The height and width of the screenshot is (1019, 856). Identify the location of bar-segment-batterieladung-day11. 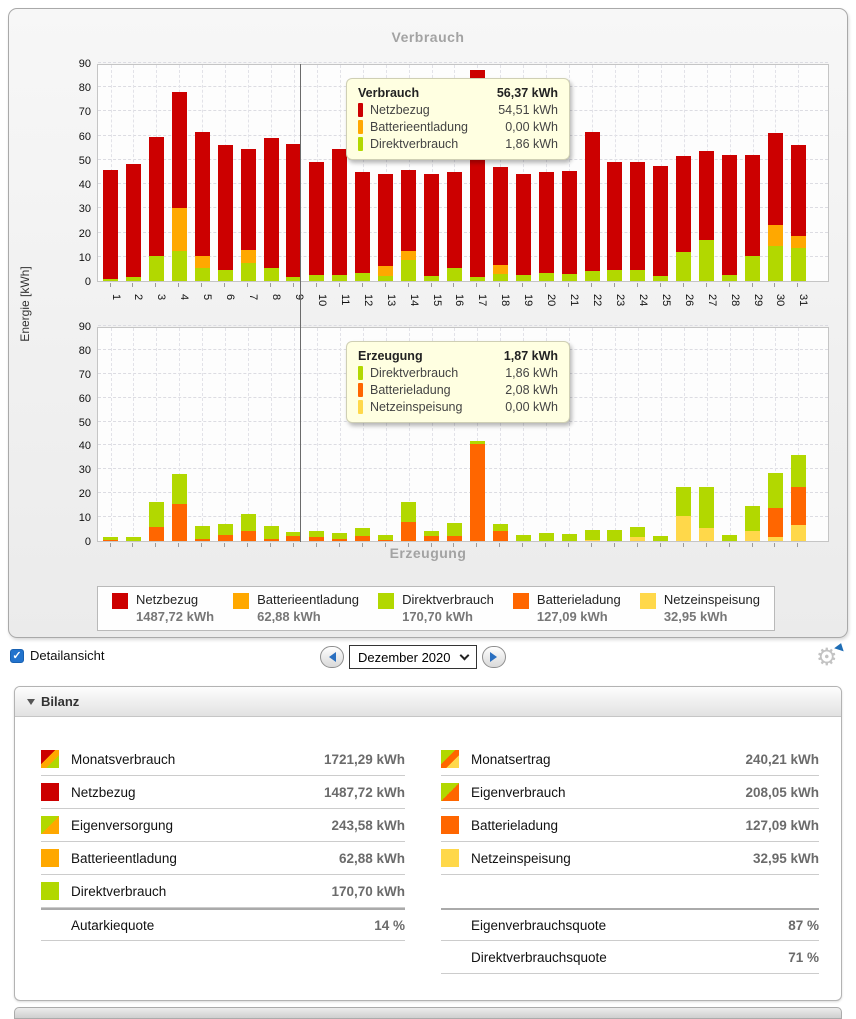
(340, 539).